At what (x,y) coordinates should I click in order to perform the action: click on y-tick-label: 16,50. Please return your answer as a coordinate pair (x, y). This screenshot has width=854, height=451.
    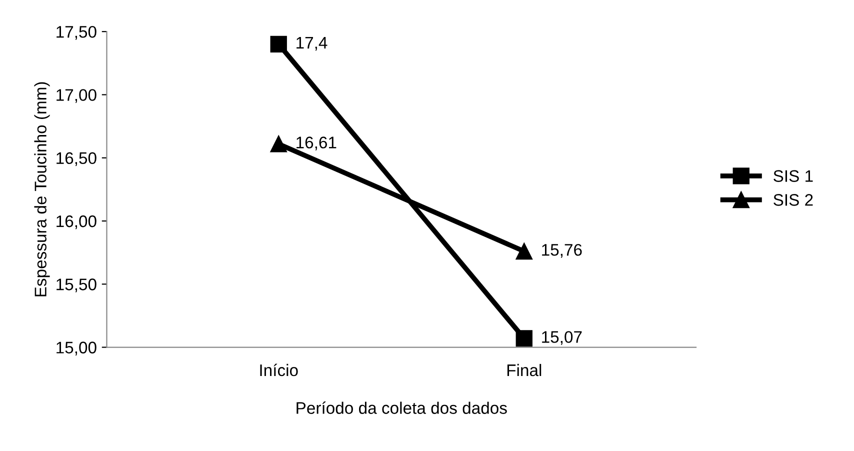
    Looking at the image, I should click on (76, 159).